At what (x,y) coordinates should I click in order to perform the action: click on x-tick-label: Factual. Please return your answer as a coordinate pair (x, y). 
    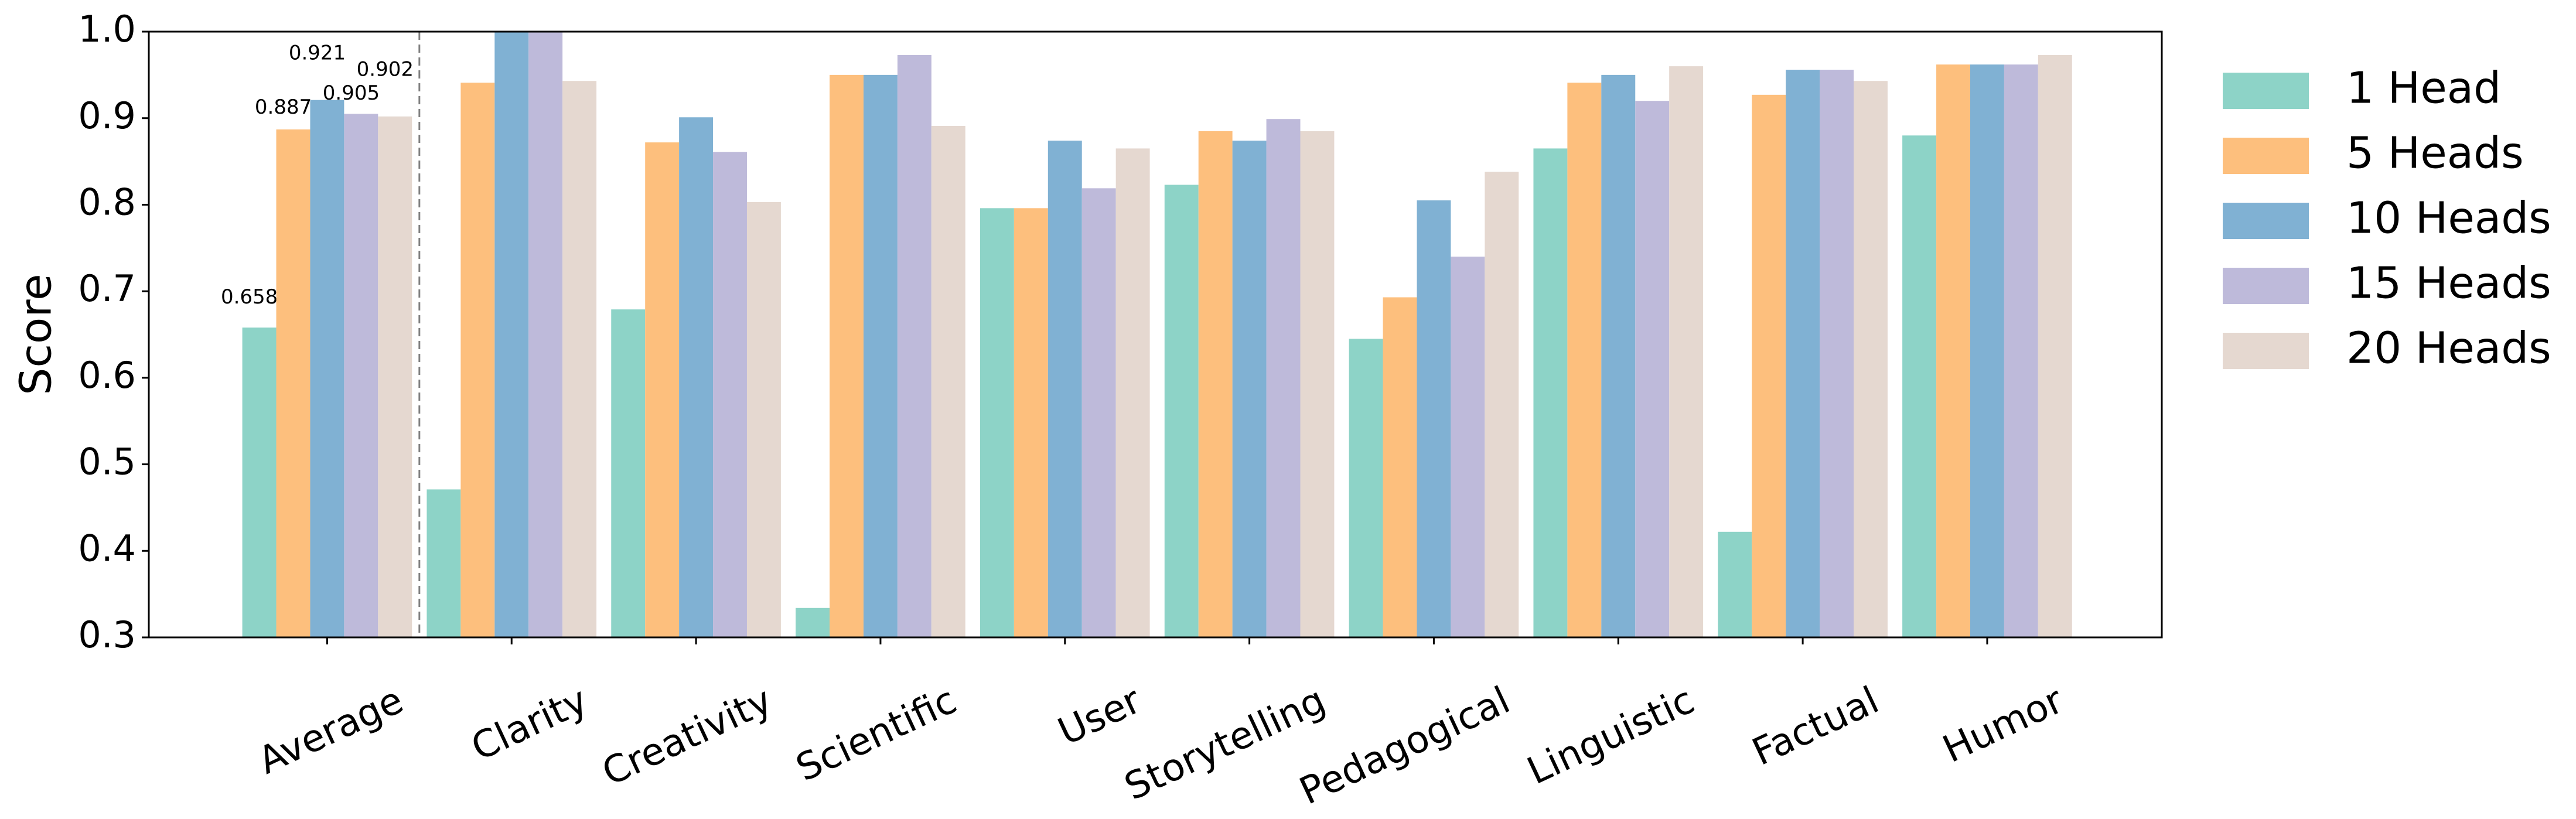
    Looking at the image, I should click on (1816, 726).